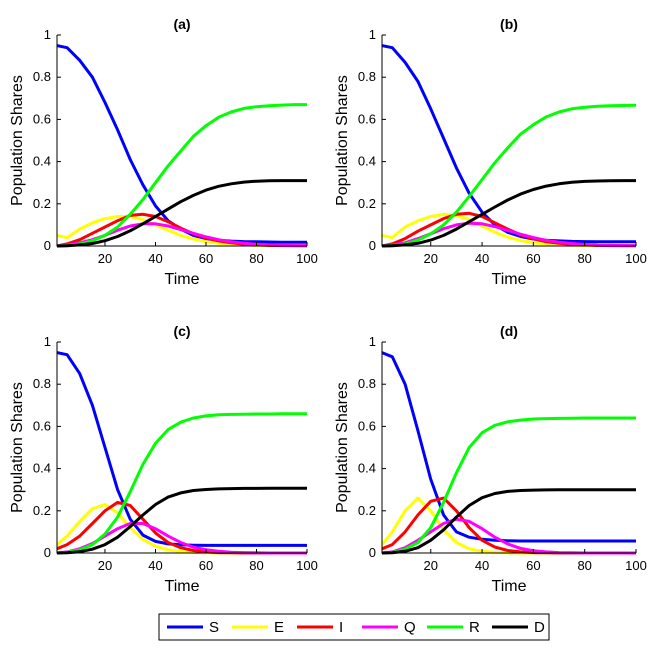 This screenshot has width=654, height=654. I want to click on panel-title: (b), so click(509, 24).